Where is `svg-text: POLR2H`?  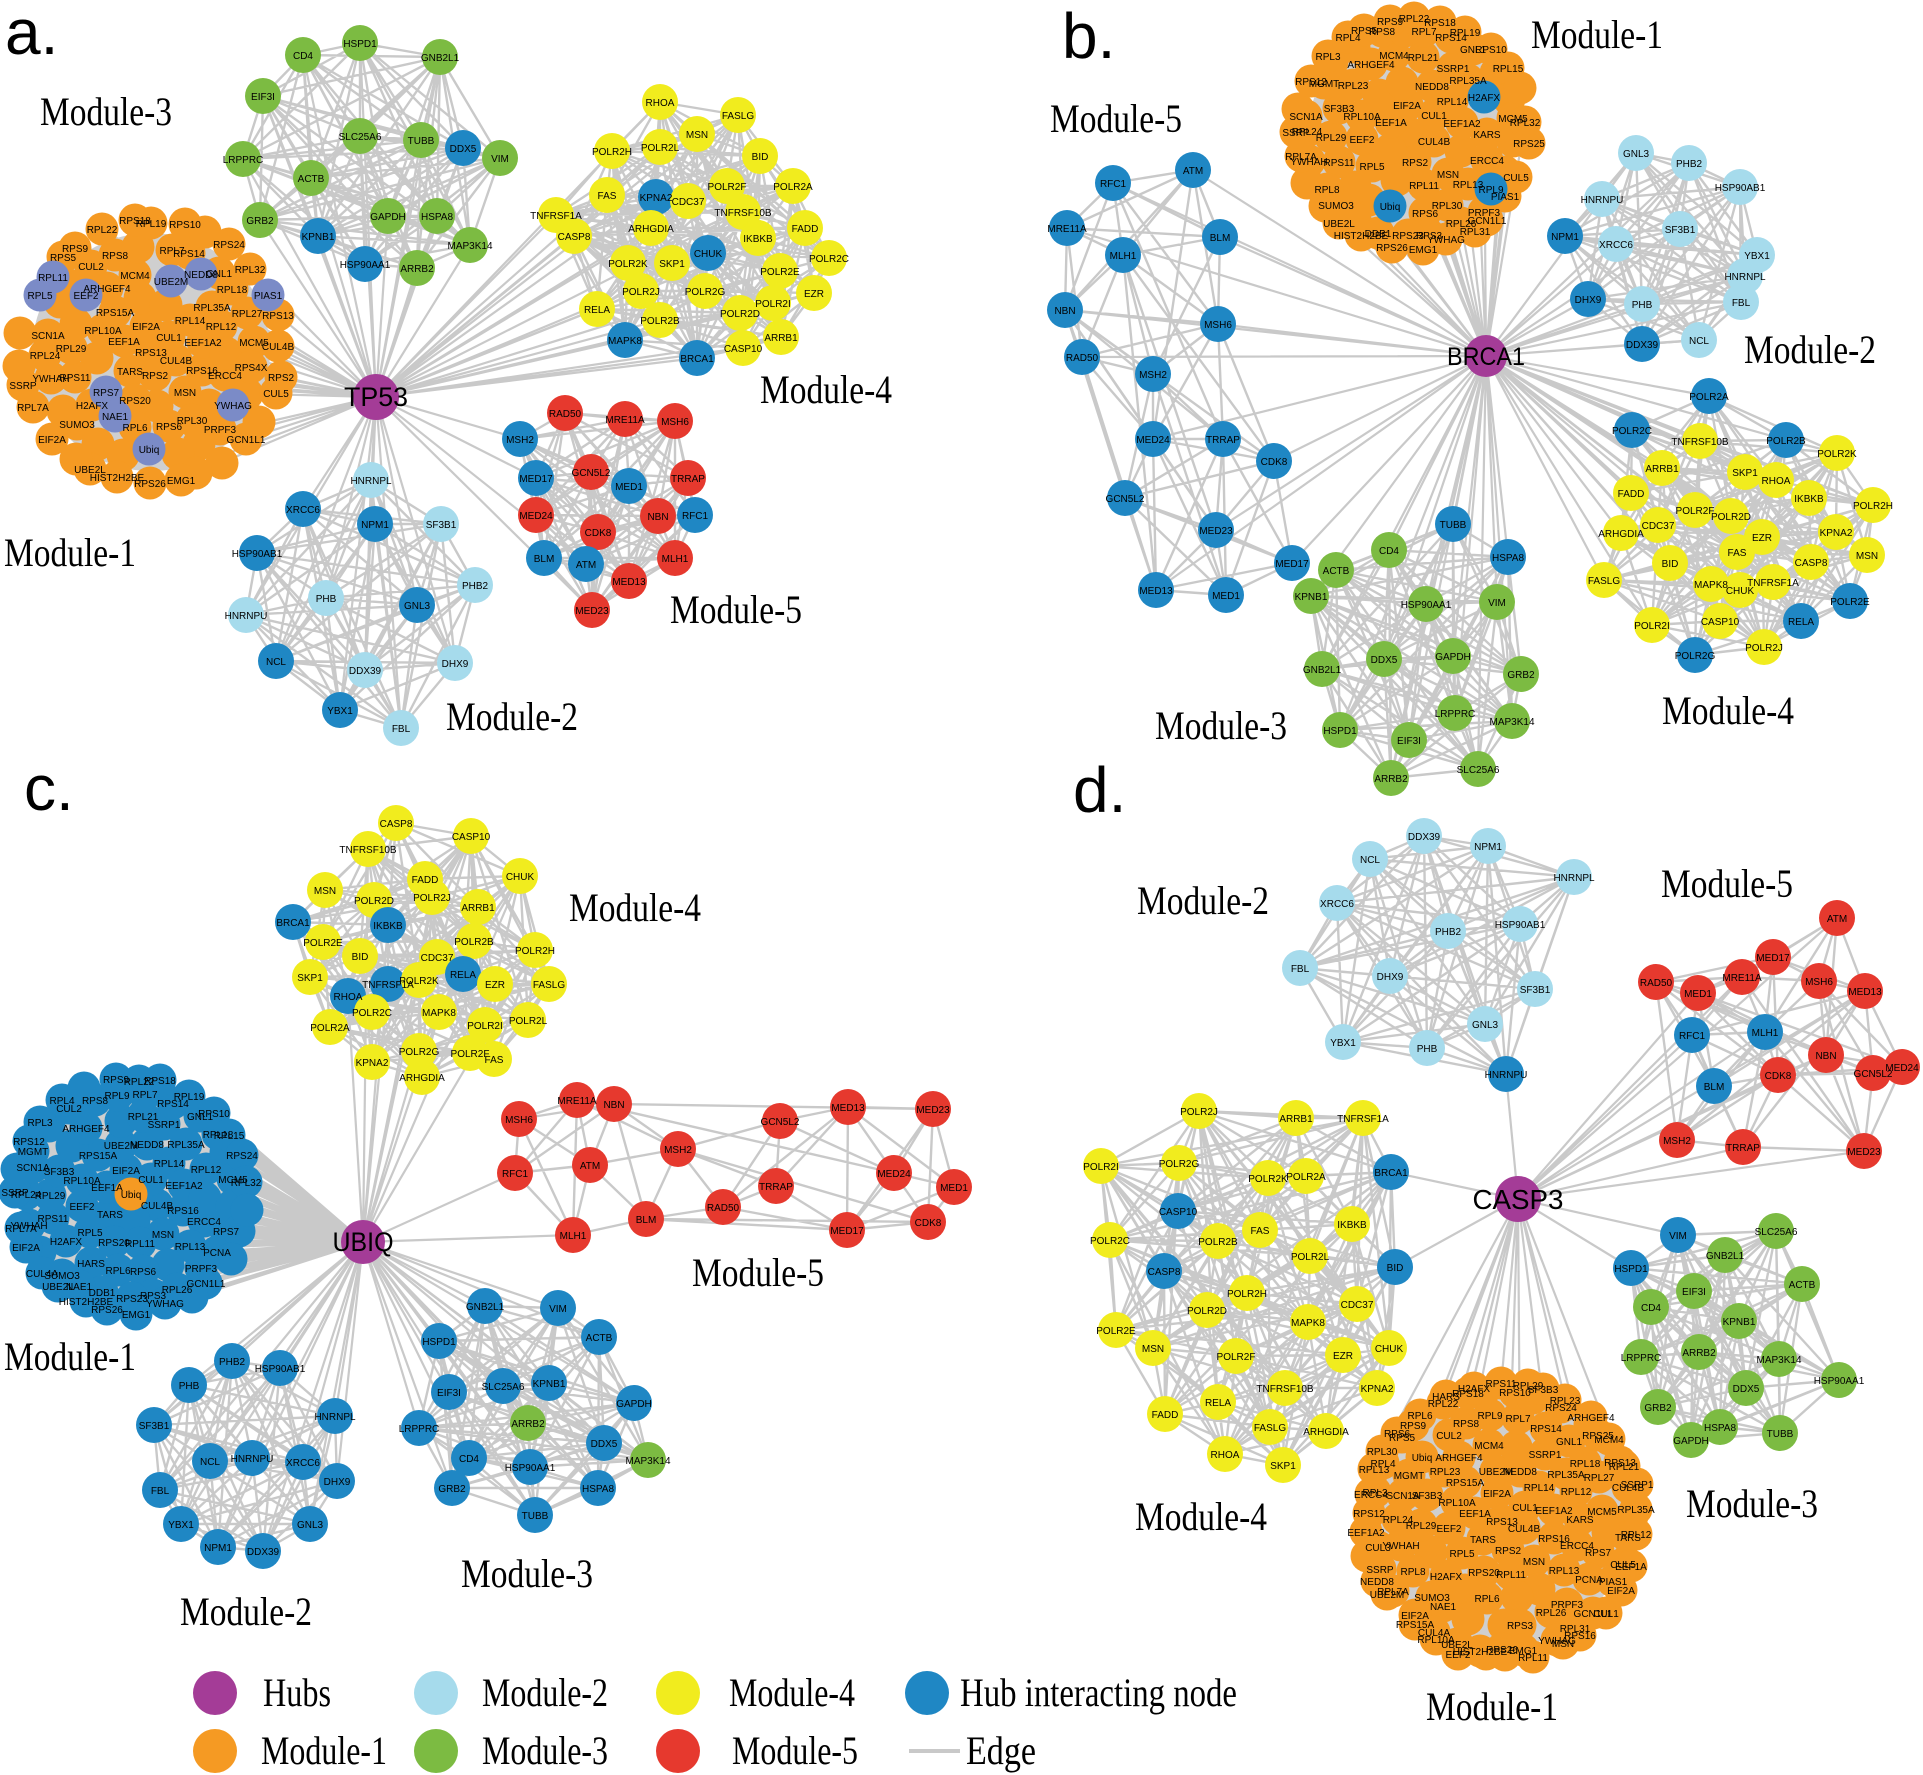
svg-text: POLR2H is located at coordinates (612, 152).